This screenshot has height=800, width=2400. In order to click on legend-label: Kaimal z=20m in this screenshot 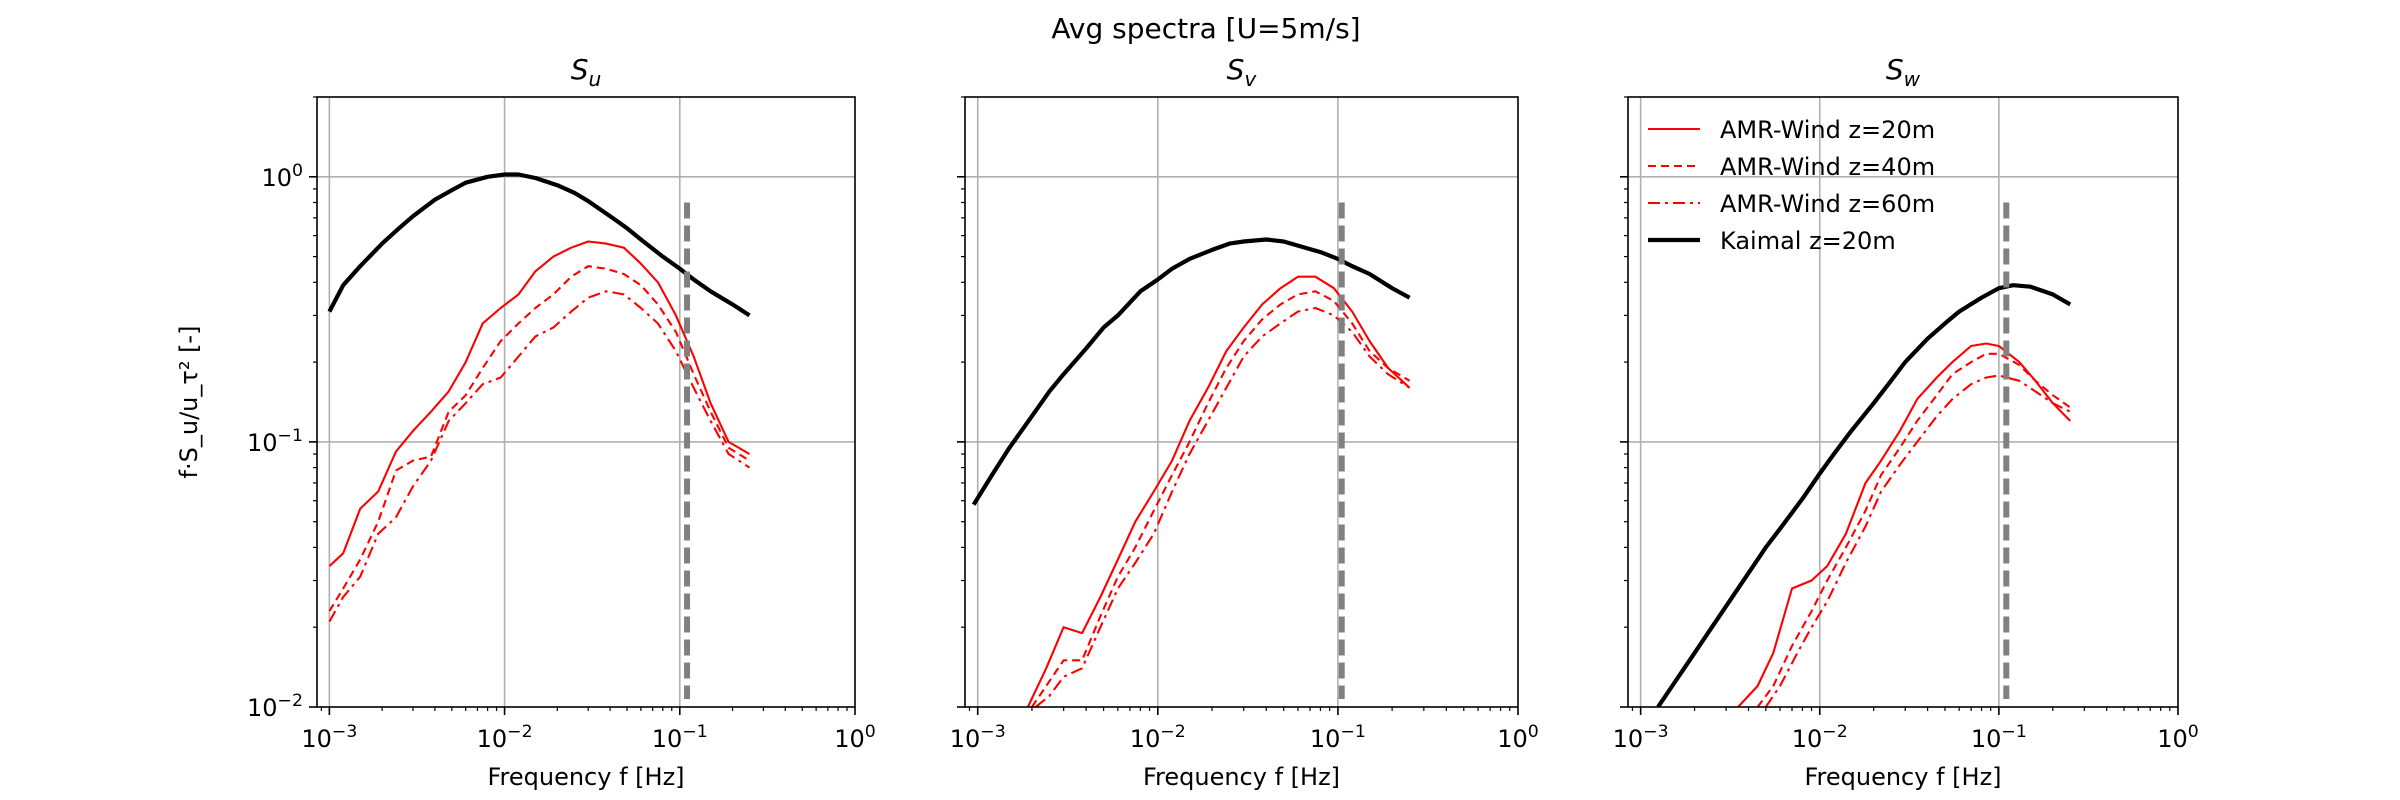, I will do `click(1808, 241)`.